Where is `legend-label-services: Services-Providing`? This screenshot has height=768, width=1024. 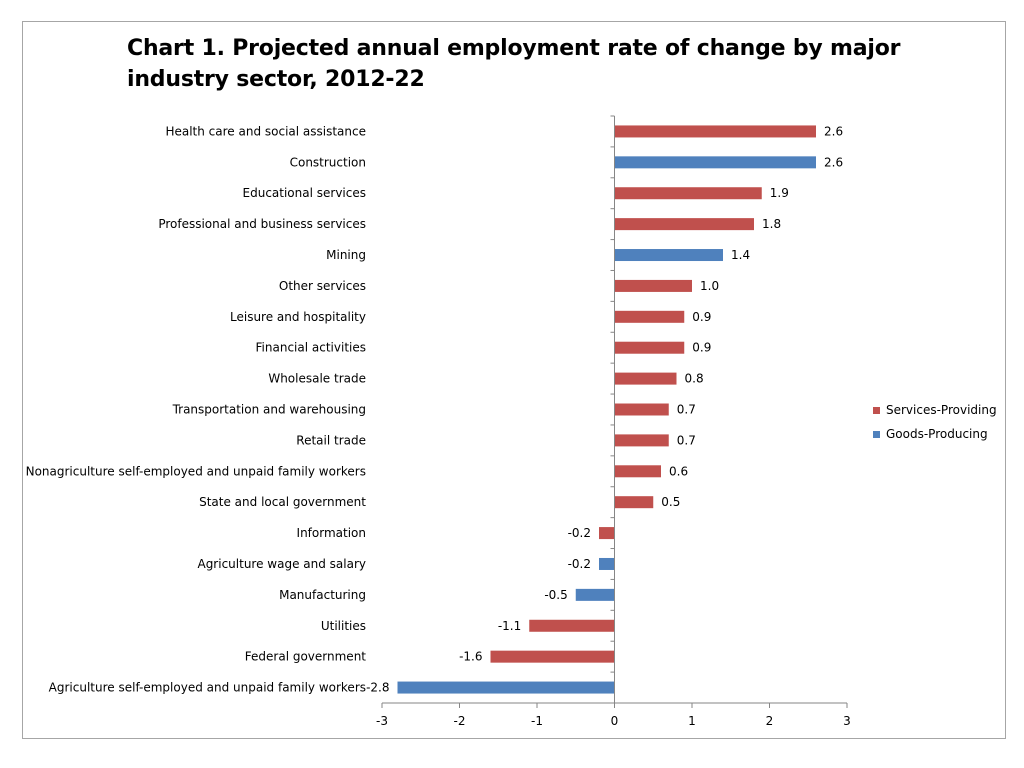 legend-label-services: Services-Providing is located at coordinates (941, 410).